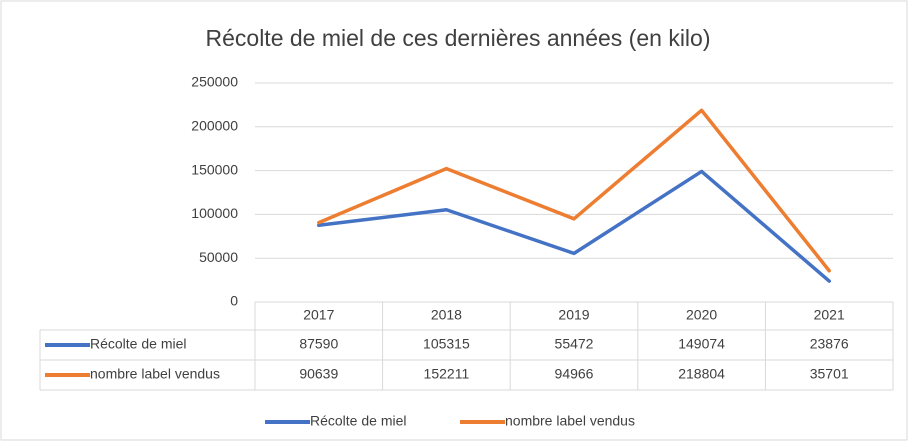  Describe the element at coordinates (829, 315) in the screenshot. I see `x-tick-label: 2021` at that location.